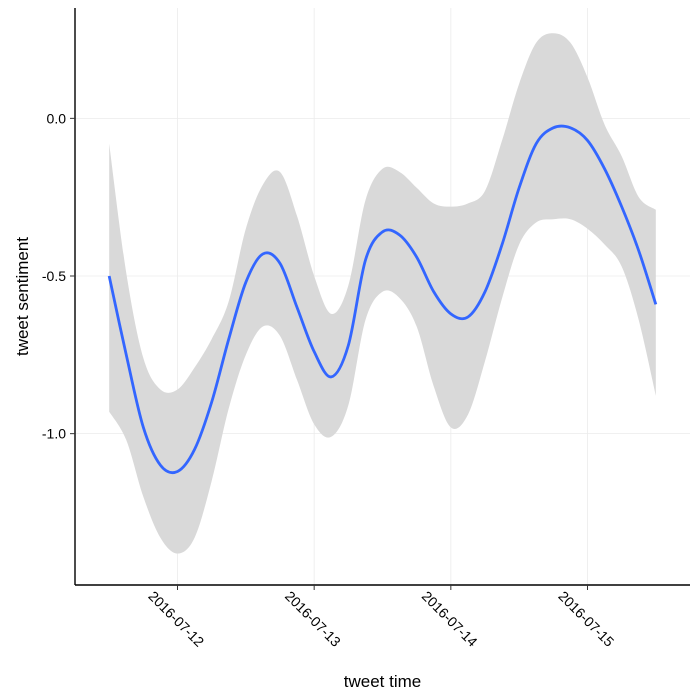 The image size is (700, 700). Describe the element at coordinates (450, 619) in the screenshot. I see `x-tick-label: 2016-07-14` at that location.